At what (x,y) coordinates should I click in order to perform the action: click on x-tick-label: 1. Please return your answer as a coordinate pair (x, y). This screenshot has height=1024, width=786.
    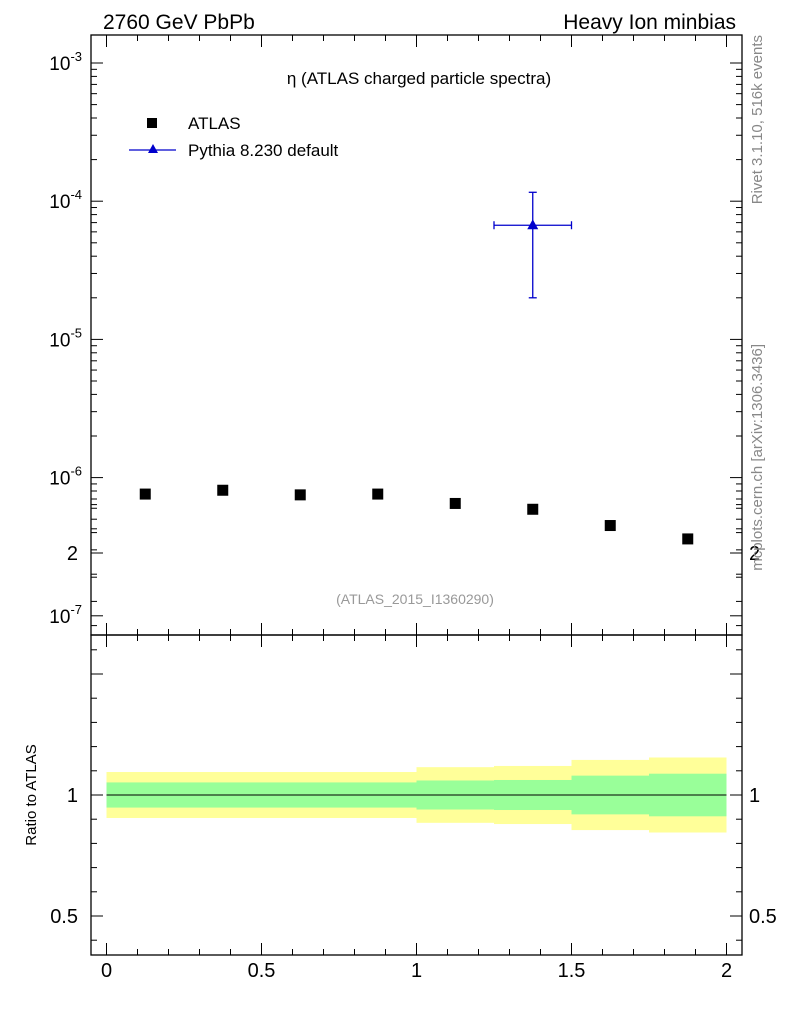
    Looking at the image, I should click on (416, 971).